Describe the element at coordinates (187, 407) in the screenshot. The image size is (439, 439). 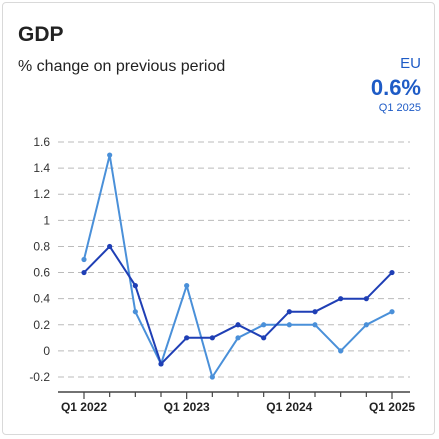
I see `x-tick-label: Q1 2023` at that location.